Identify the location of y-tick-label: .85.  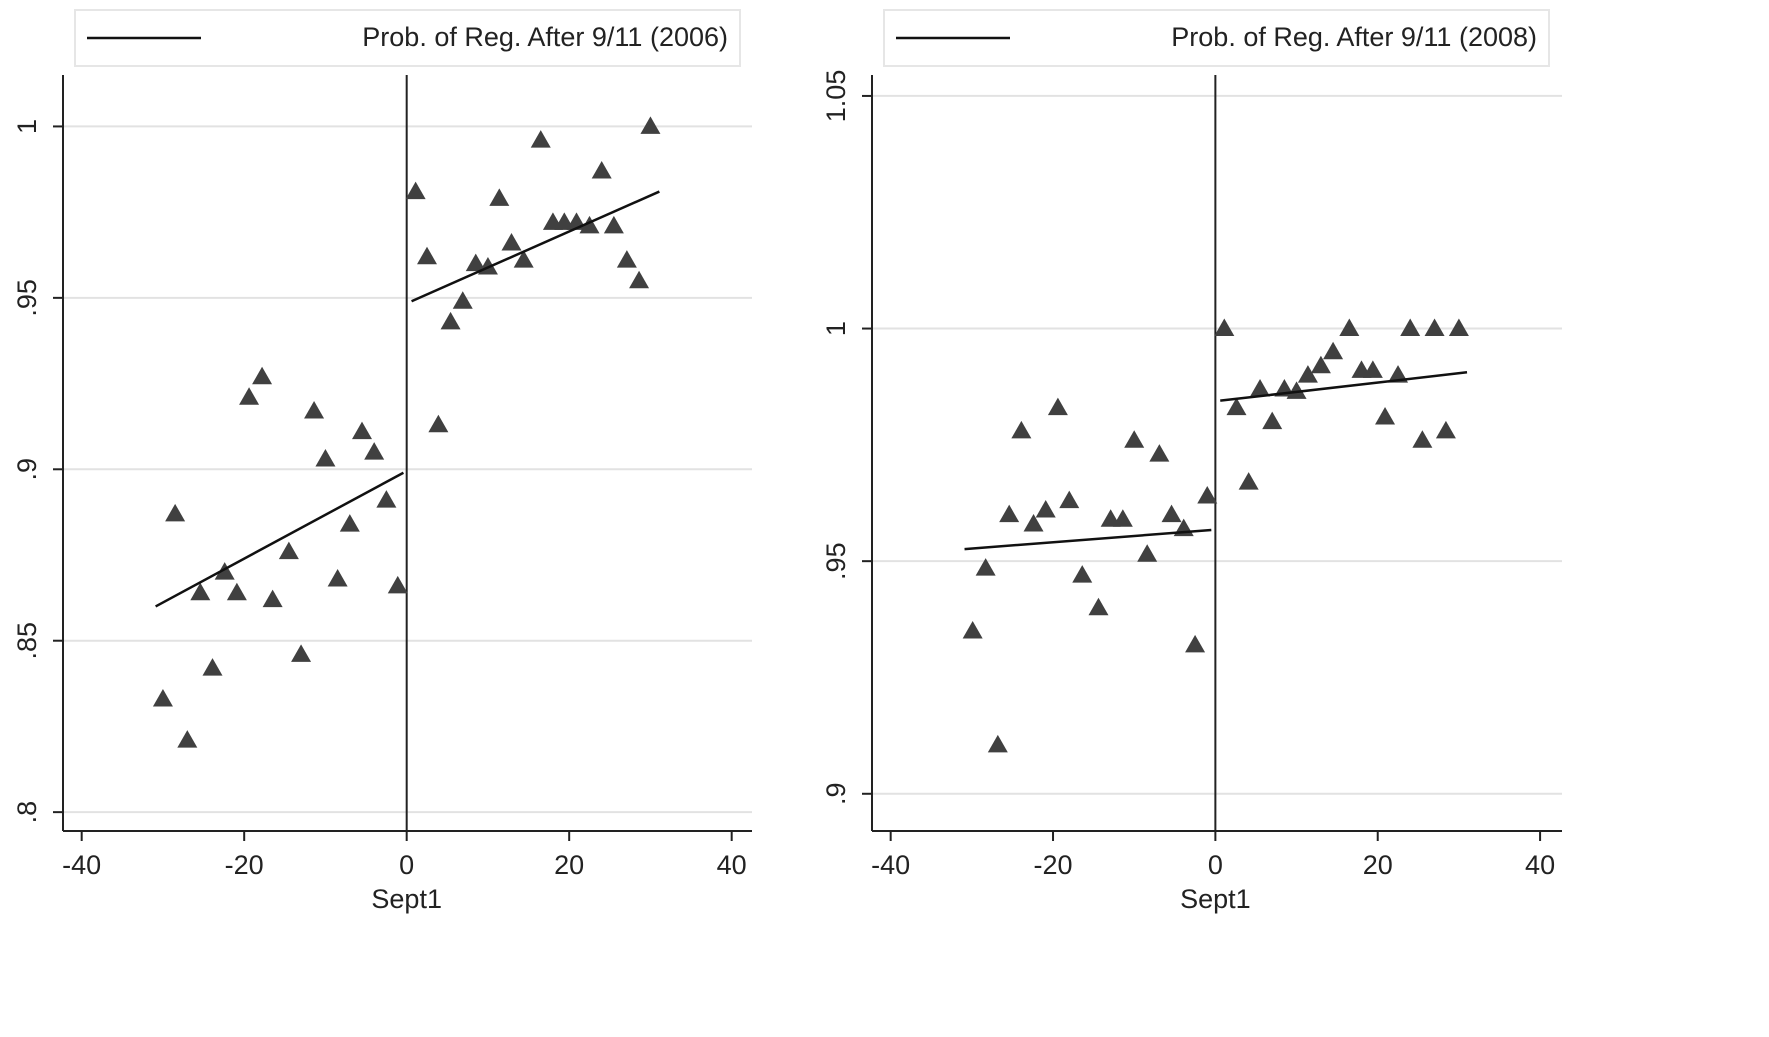
(27, 641).